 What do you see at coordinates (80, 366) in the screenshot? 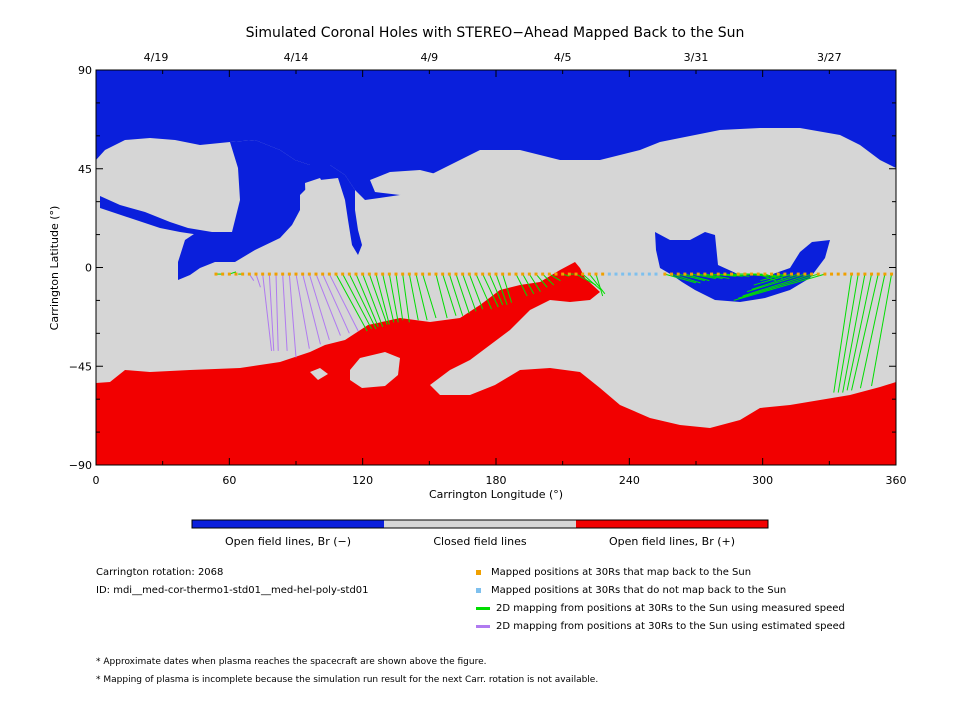
I see `y-tick-label: −45` at bounding box center [80, 366].